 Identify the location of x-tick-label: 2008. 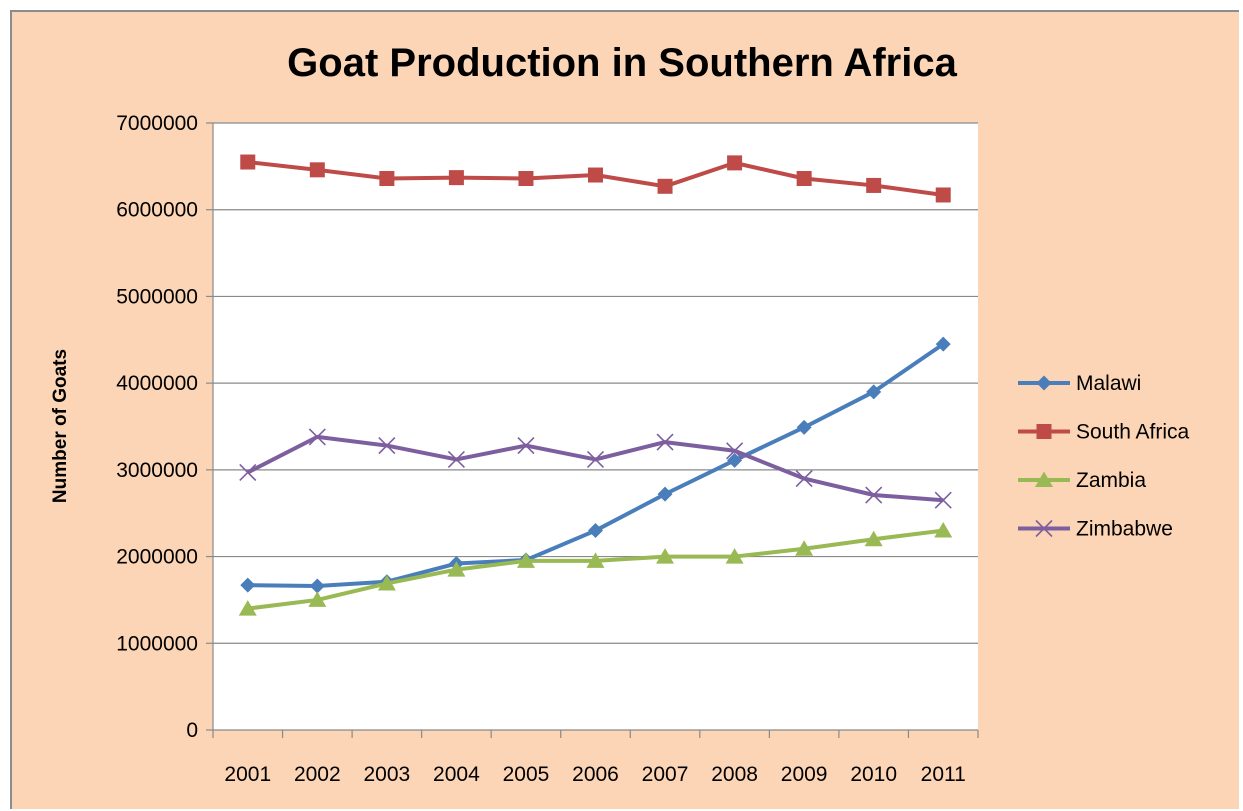
(734, 774).